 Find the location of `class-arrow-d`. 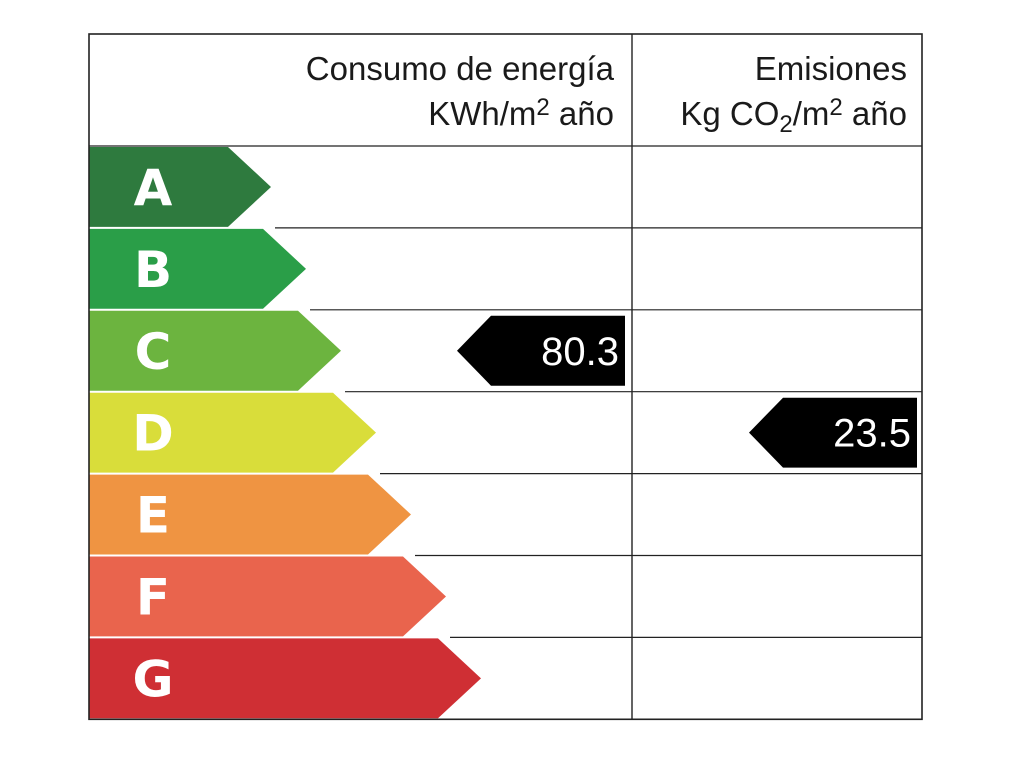

class-arrow-d is located at coordinates (232, 432).